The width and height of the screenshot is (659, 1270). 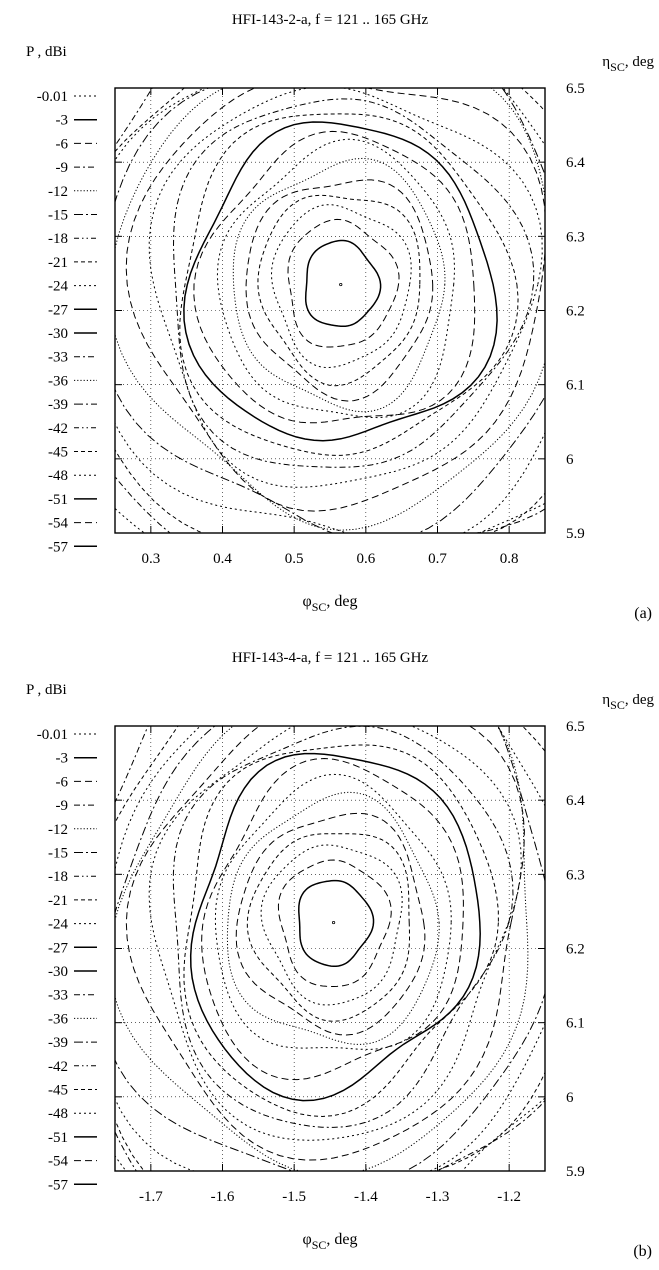 I want to click on panel-label: (b), so click(x=642, y=1251).